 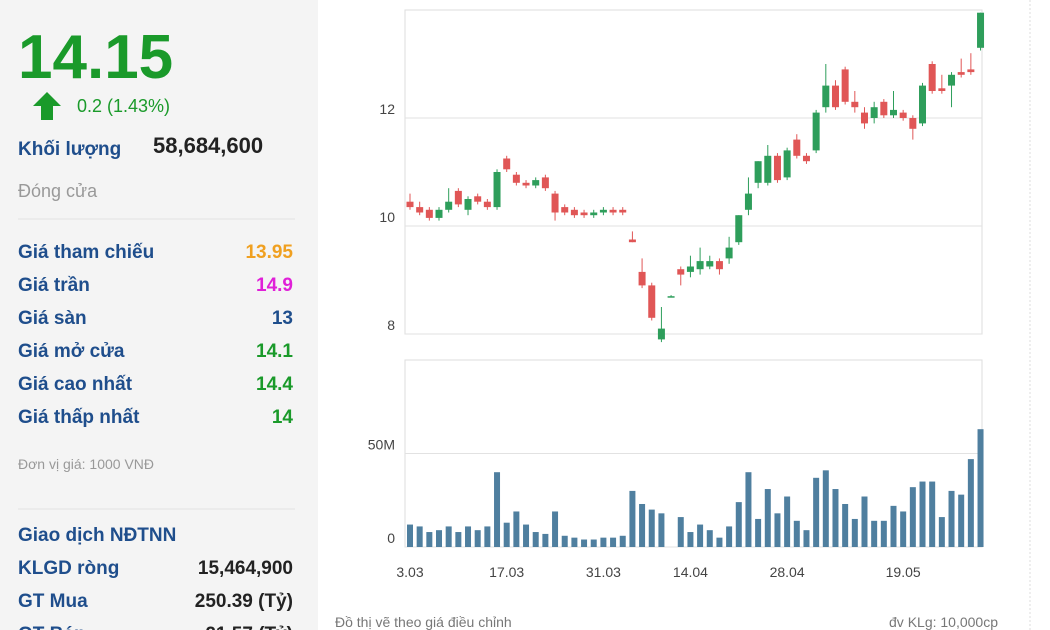 I want to click on row-value: 13, so click(x=282, y=318).